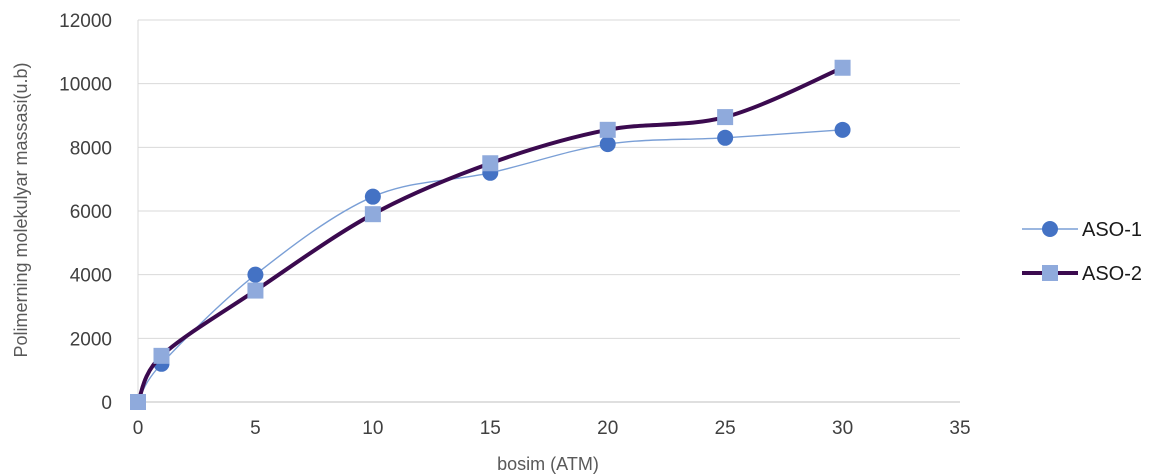  What do you see at coordinates (607, 428) in the screenshot?
I see `x-tick-label: 20` at bounding box center [607, 428].